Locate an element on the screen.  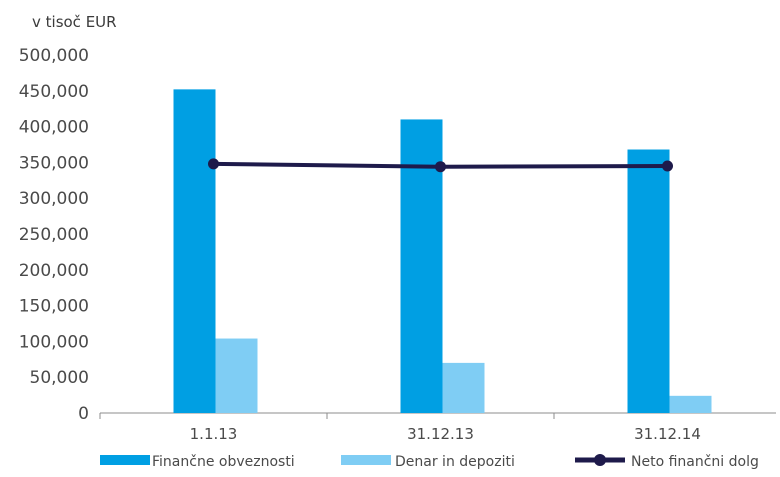
y-tick-label: 250,000 is located at coordinates (54, 235).